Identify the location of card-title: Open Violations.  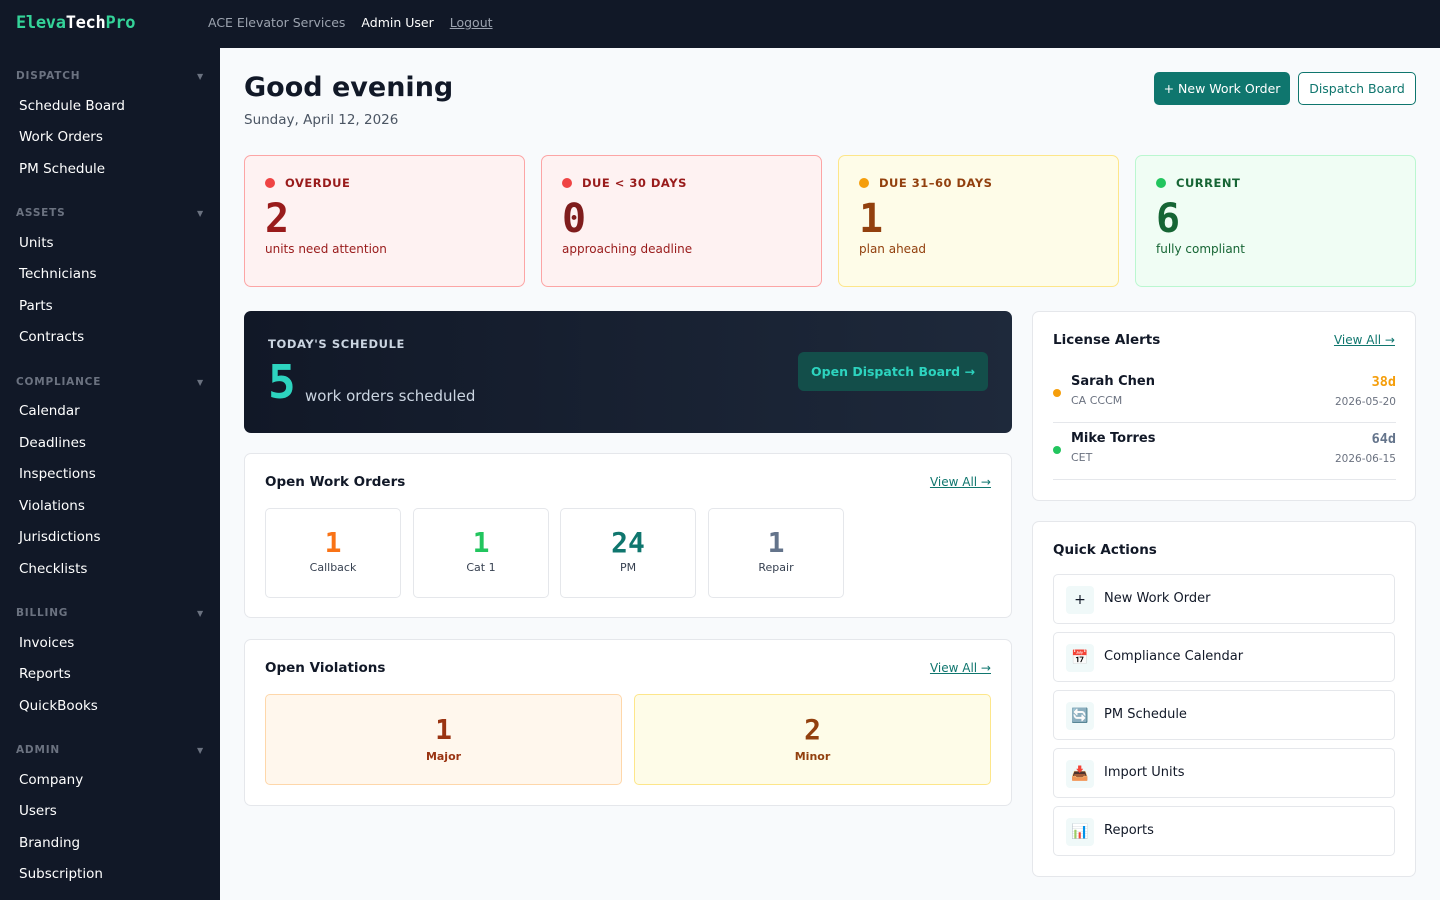
(325, 668).